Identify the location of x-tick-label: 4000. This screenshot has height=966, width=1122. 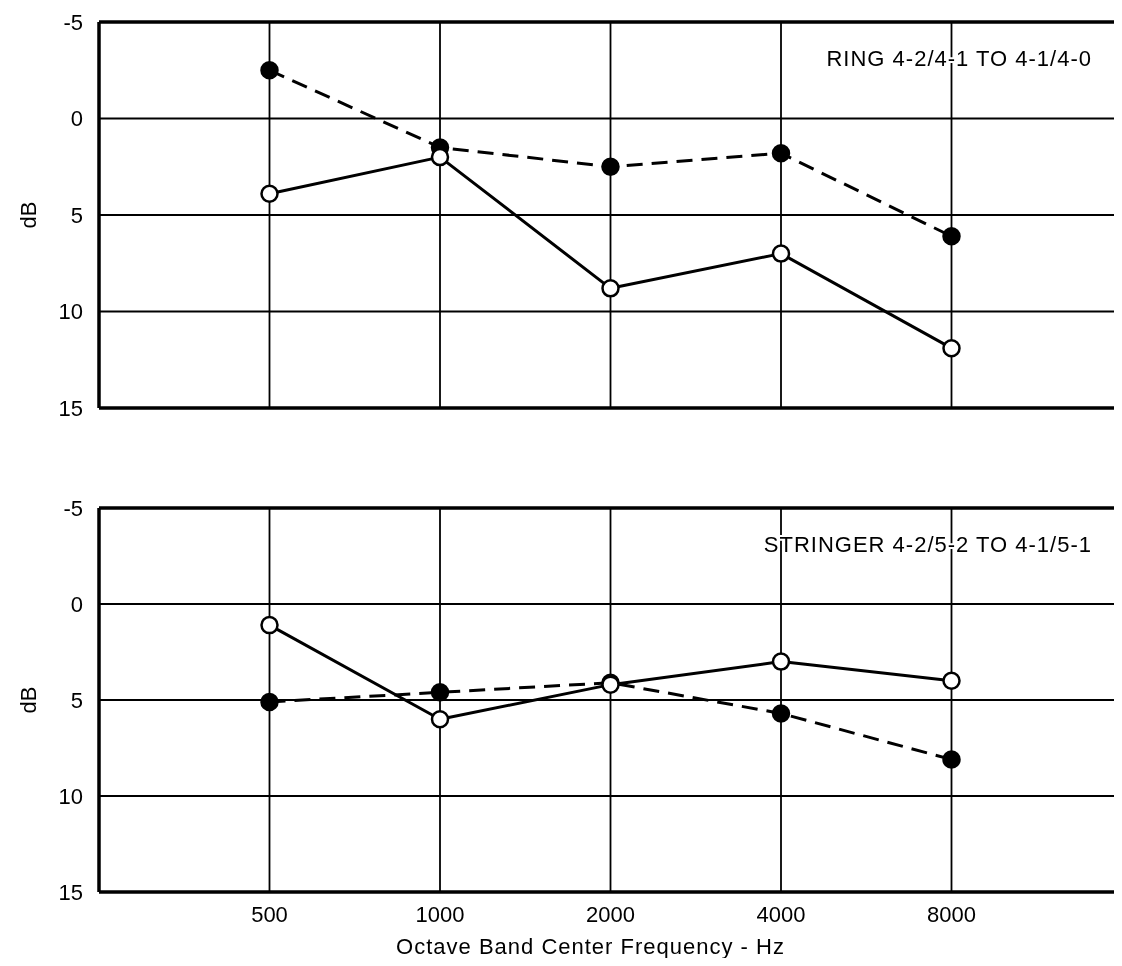
(781, 914).